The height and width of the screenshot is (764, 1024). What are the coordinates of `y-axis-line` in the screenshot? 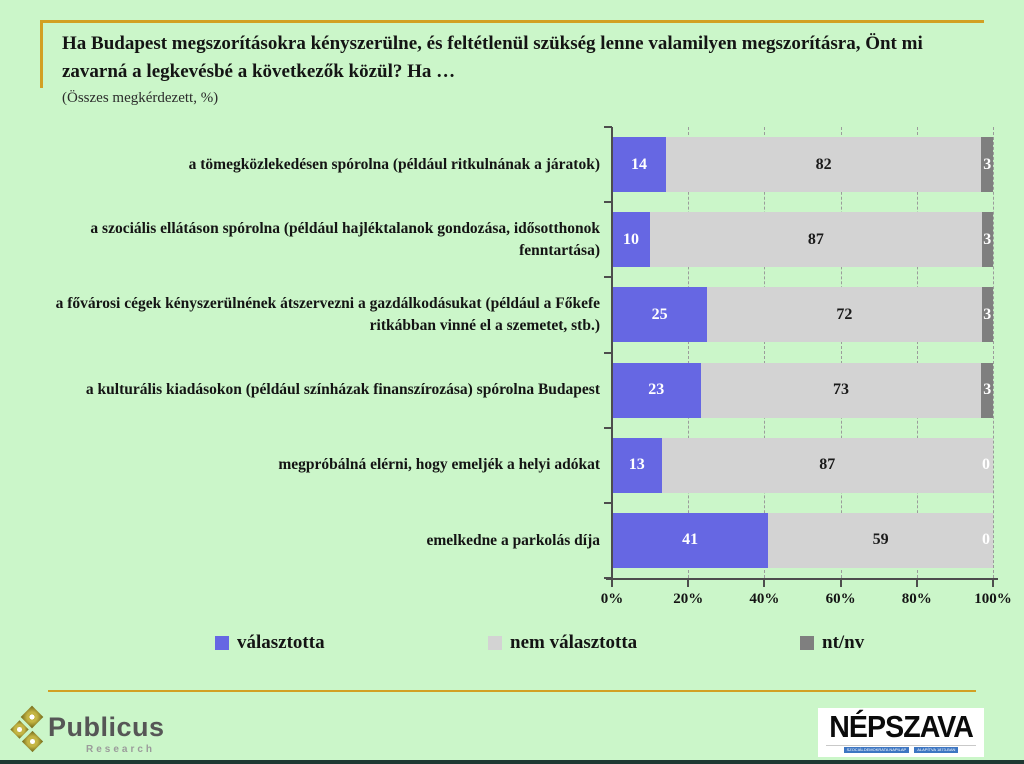 It's located at (612, 352).